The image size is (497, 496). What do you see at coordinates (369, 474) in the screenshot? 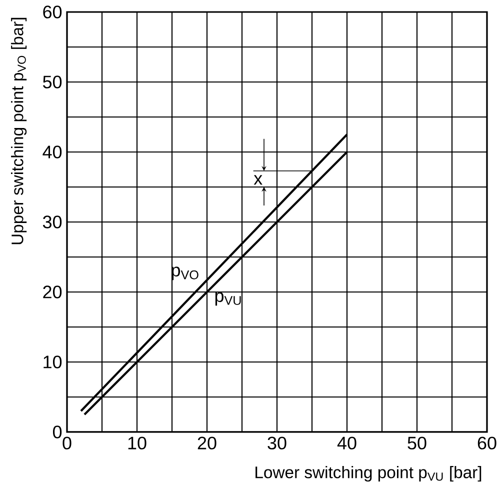
I see `x-axis-title: Lower switching point p$_{VU}$ [bar]` at bounding box center [369, 474].